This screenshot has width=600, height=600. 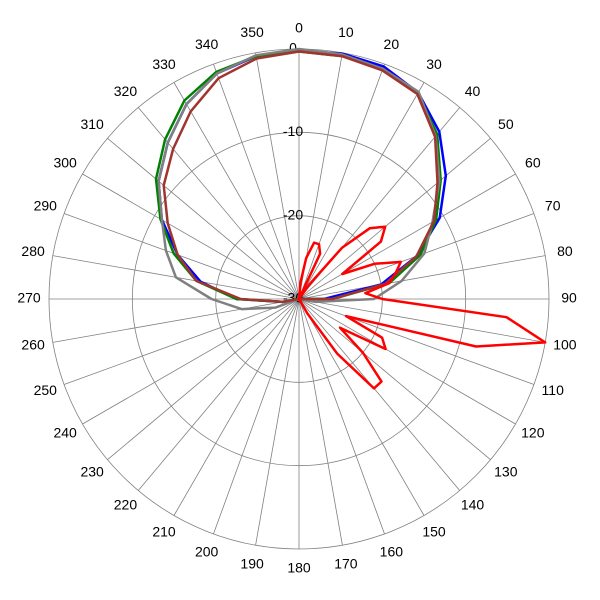 I want to click on r-tick-label: 0, so click(x=293, y=48).